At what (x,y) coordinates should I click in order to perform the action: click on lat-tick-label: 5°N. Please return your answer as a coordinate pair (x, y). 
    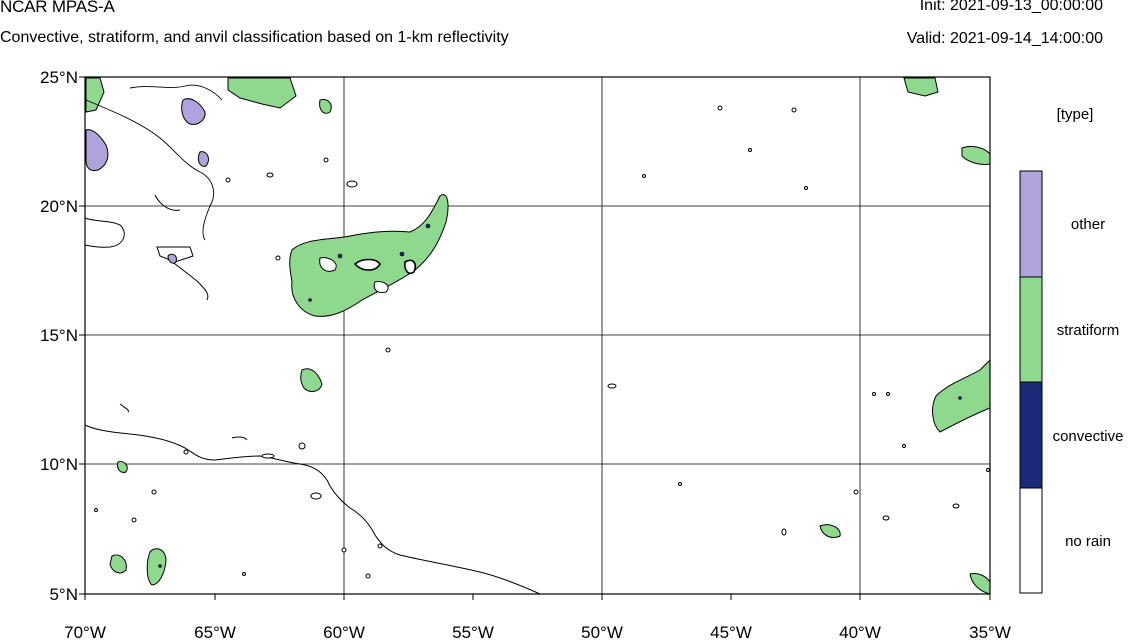
    Looking at the image, I should click on (63, 594).